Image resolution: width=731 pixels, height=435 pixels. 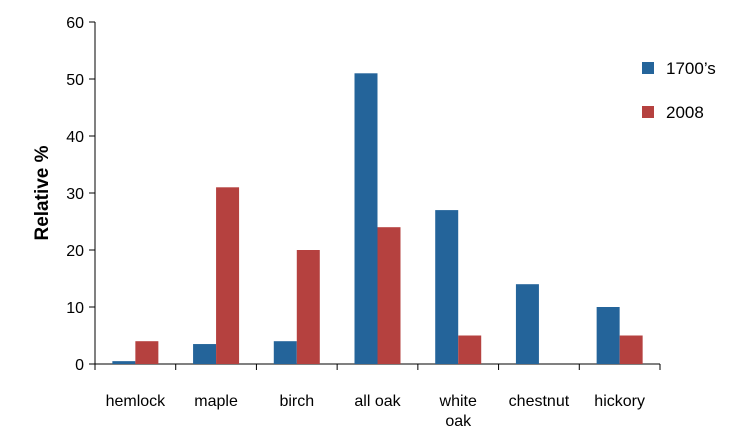 I want to click on y-tick-label: 60, so click(x=75, y=23).